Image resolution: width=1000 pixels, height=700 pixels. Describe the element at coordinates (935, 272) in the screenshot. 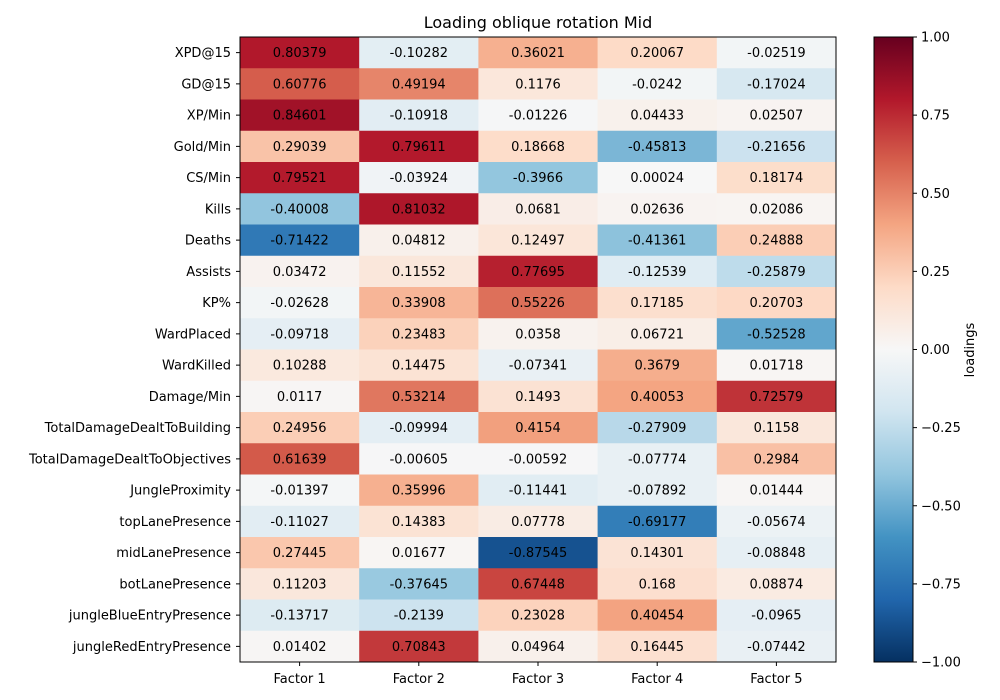

I see `colorbar-tick-label: 0.25` at that location.